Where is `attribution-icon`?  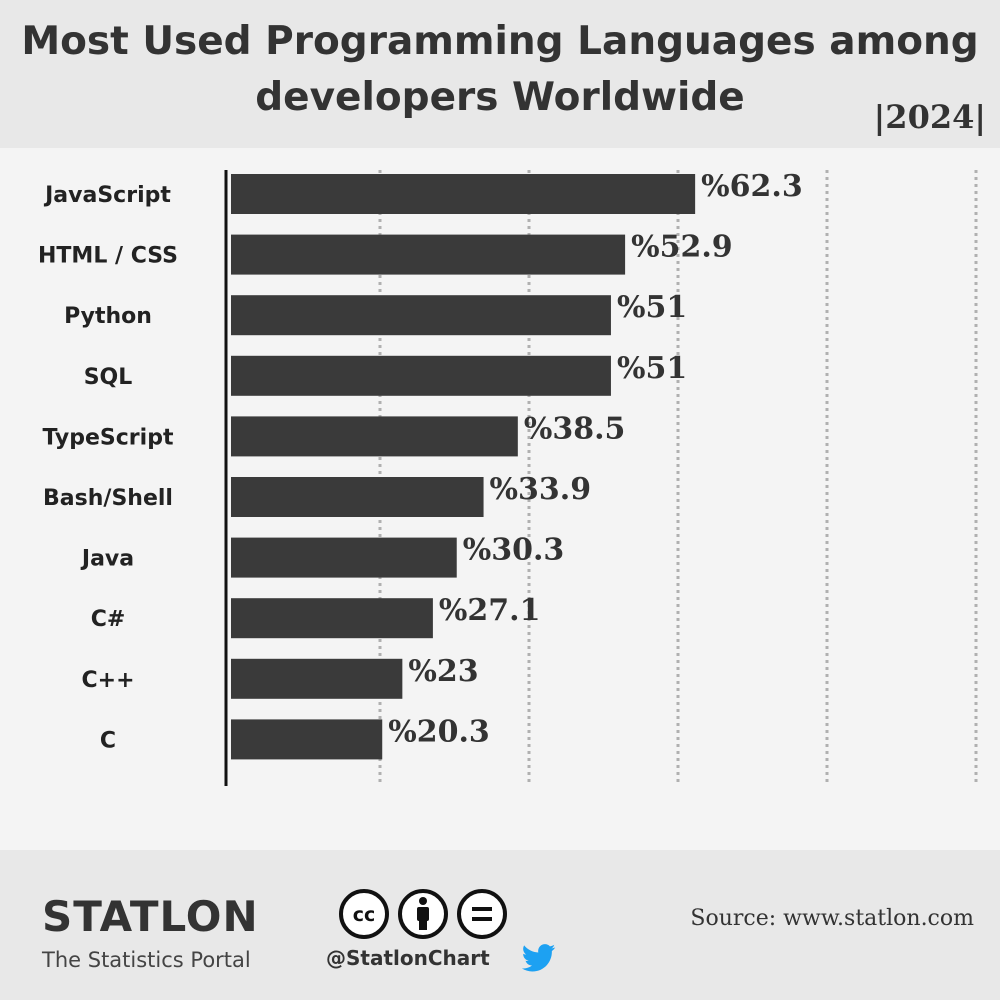
attribution-icon is located at coordinates (423, 914).